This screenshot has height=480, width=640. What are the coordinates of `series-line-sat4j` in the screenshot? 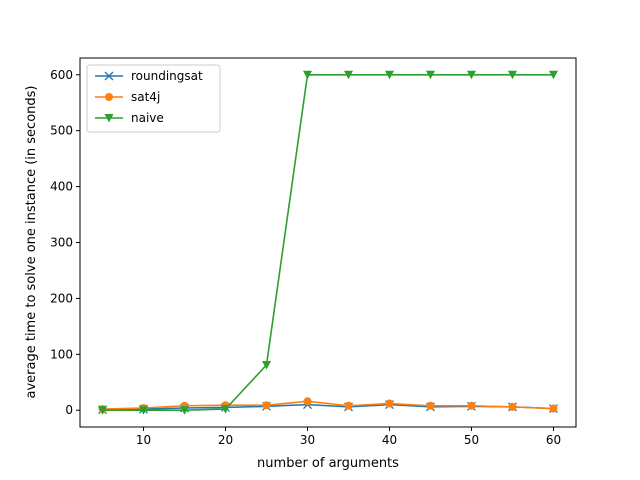 It's located at (328, 405).